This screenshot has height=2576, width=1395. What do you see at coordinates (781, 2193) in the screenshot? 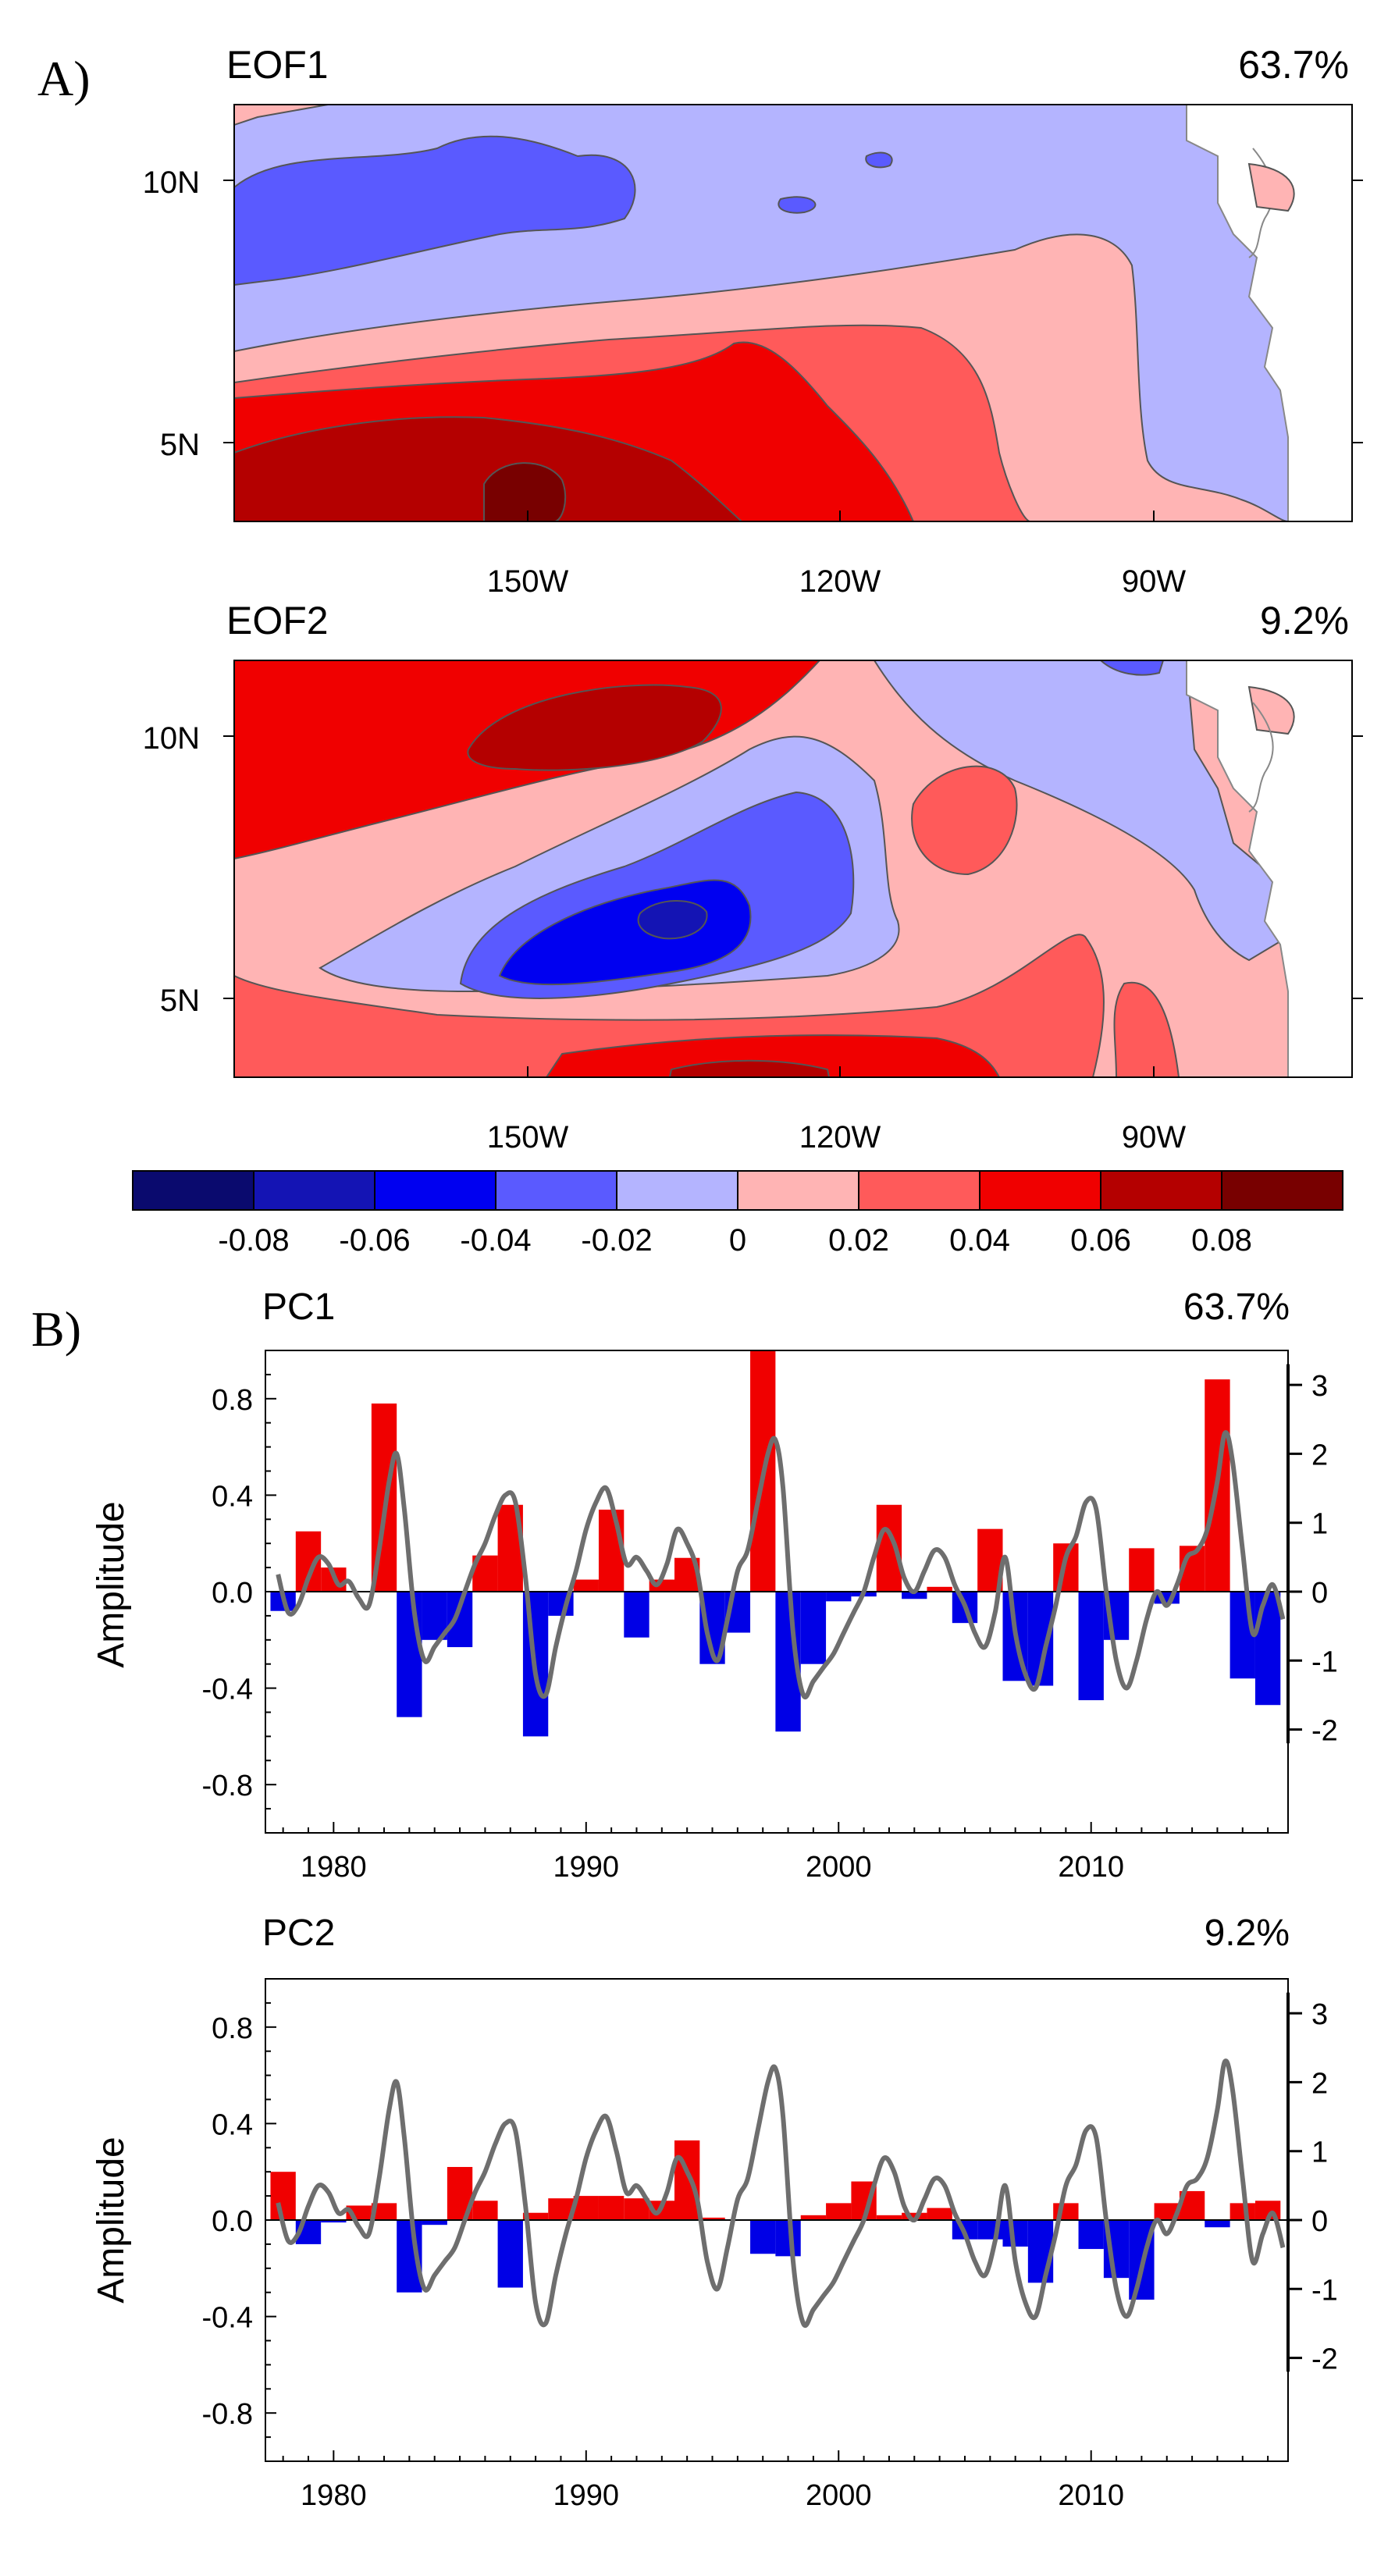
I see `pc2-plot-series-line` at bounding box center [781, 2193].